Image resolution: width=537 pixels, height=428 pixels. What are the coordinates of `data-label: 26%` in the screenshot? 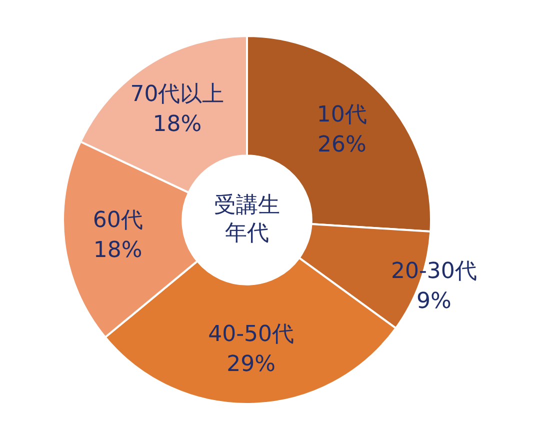 It's located at (341, 145).